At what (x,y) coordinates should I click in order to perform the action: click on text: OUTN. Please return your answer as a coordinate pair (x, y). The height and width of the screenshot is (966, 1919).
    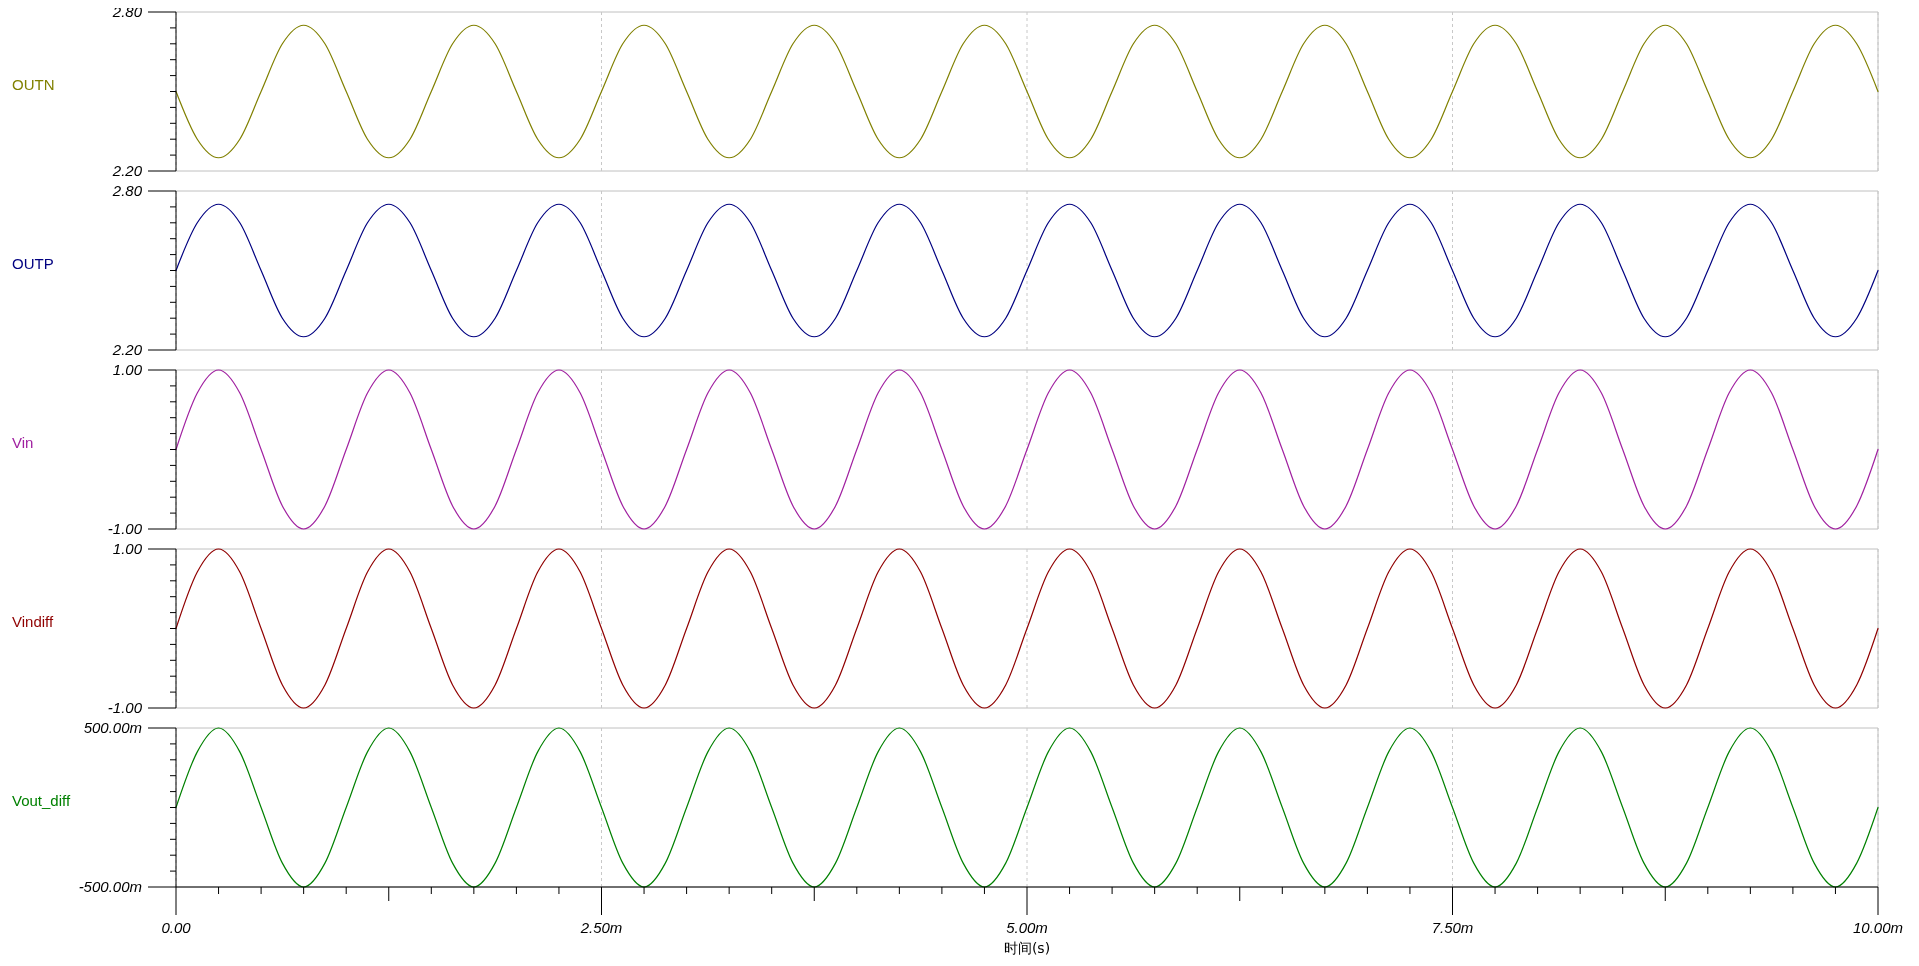
    Looking at the image, I should click on (33, 85).